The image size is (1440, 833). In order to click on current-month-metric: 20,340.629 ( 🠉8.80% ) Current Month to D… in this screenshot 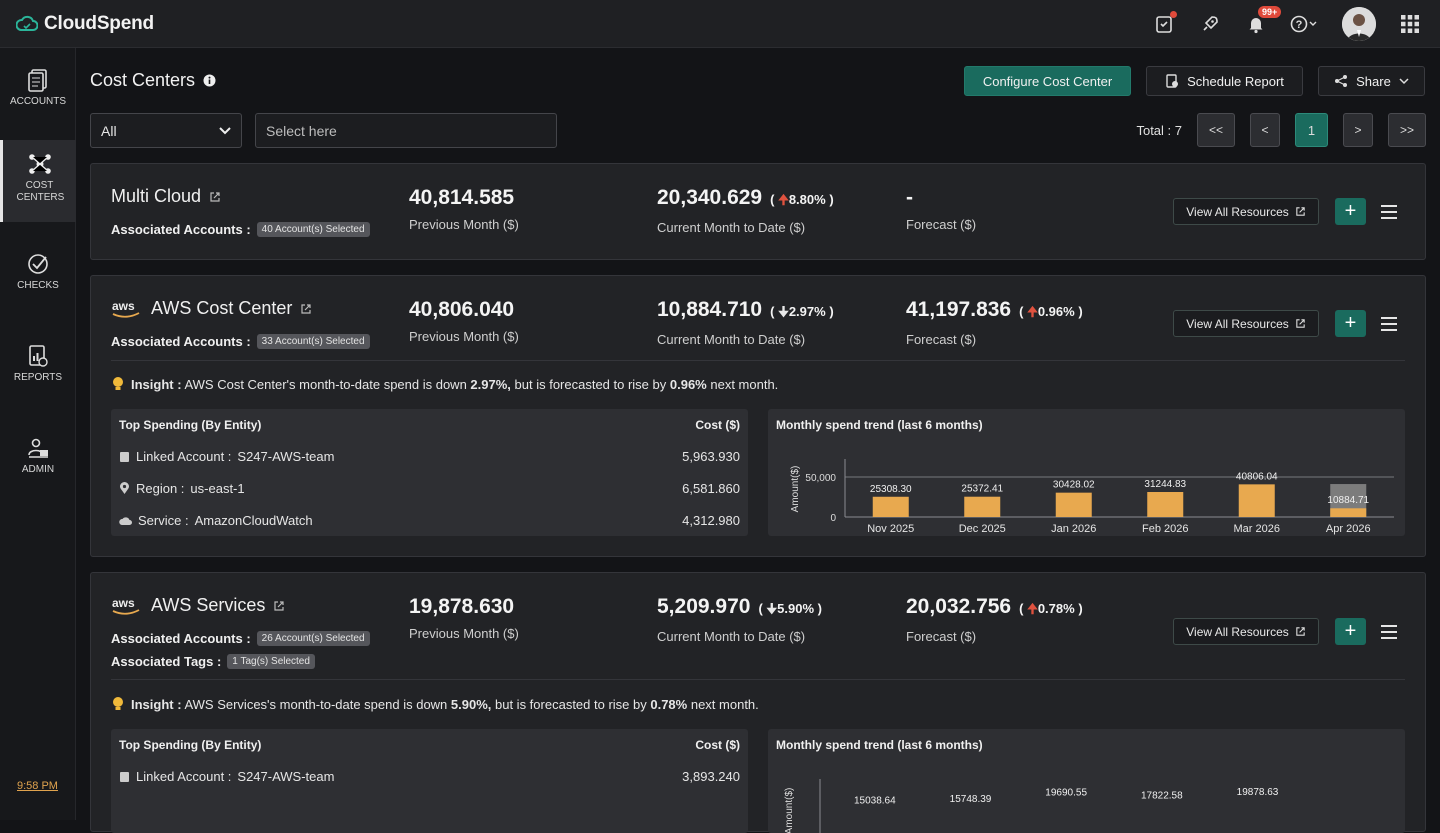, I will do `click(745, 210)`.